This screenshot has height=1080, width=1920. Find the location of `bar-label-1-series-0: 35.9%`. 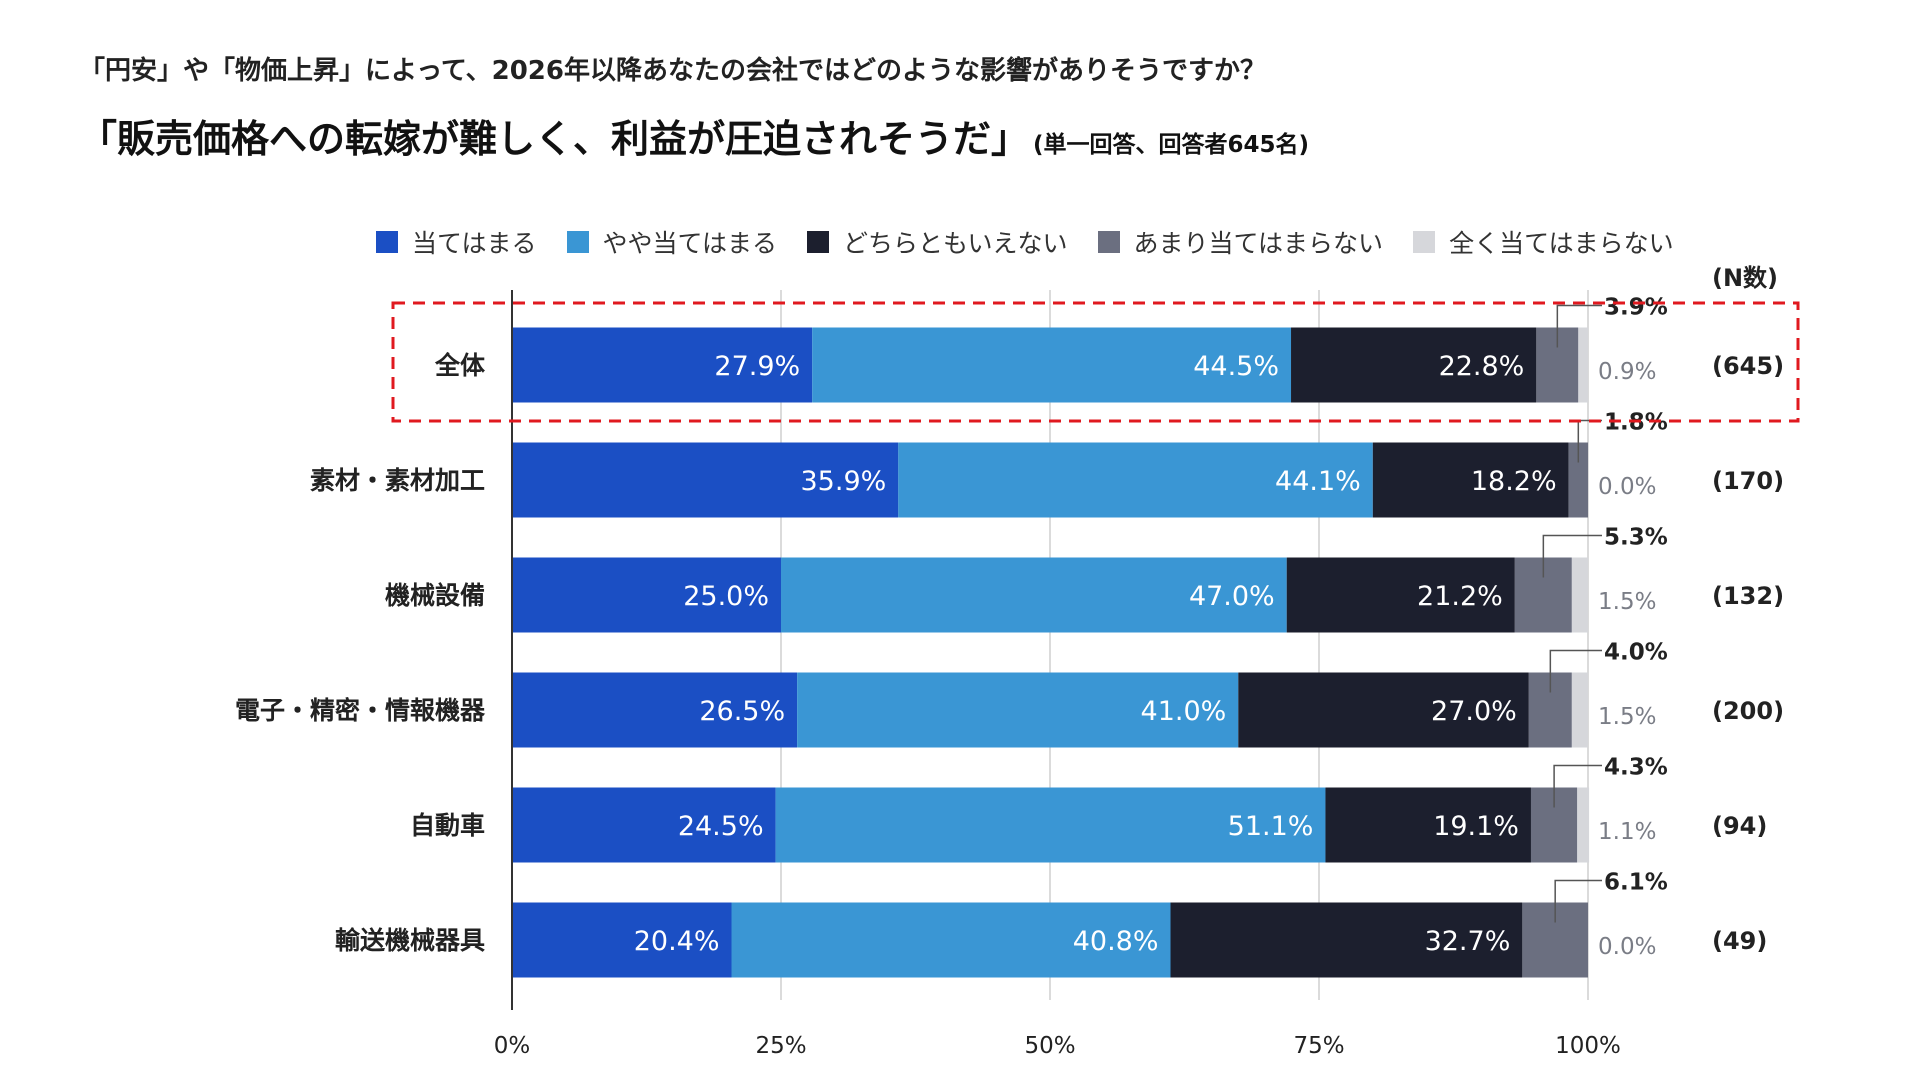

bar-label-1-series-0: 35.9% is located at coordinates (844, 481).